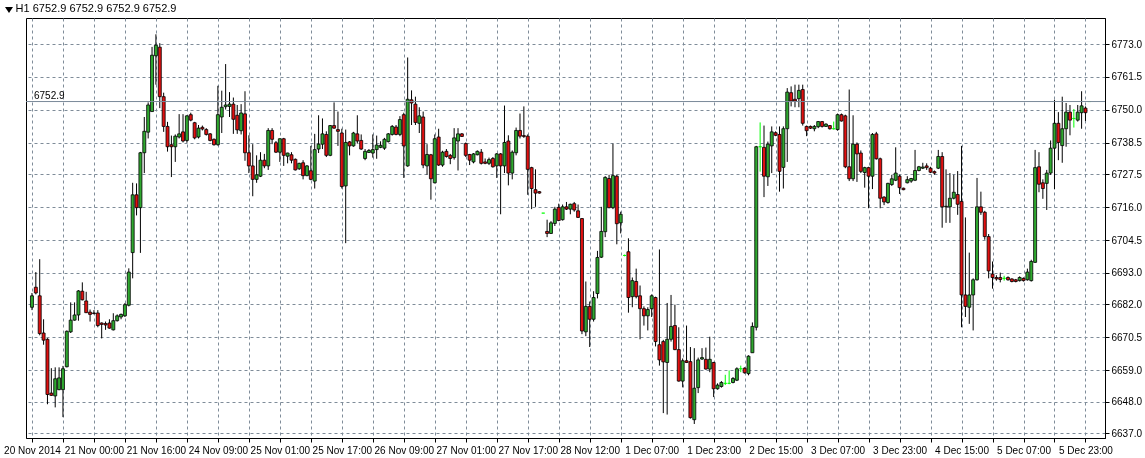 This screenshot has height=458, width=1145. Describe the element at coordinates (1127, 44) in the screenshot. I see `y-tick-label: 6773.0` at that location.